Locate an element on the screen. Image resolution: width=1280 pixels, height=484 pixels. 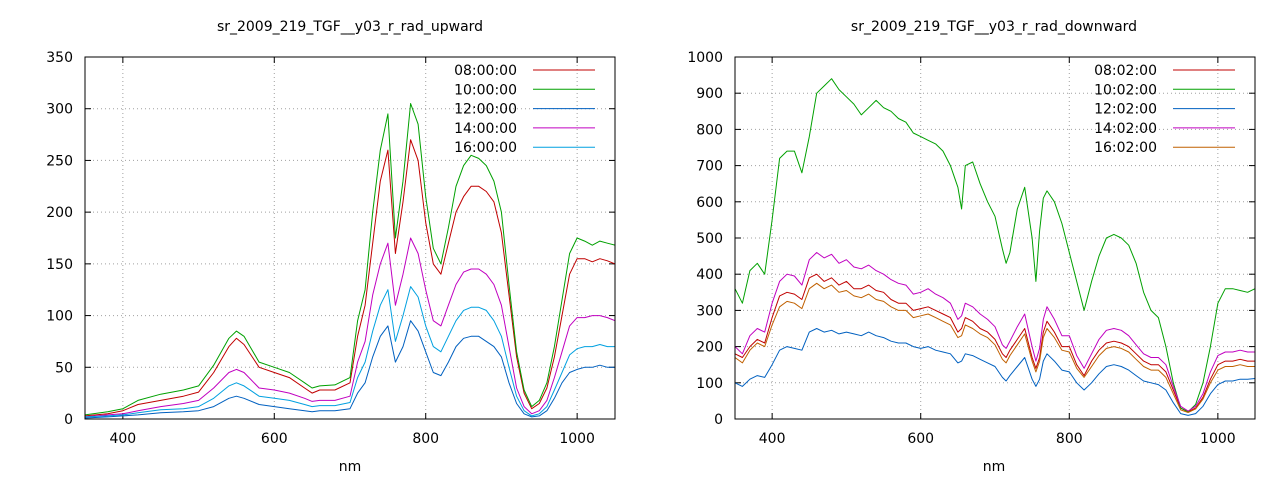
legend-label: 14:00:00 is located at coordinates (485, 129).